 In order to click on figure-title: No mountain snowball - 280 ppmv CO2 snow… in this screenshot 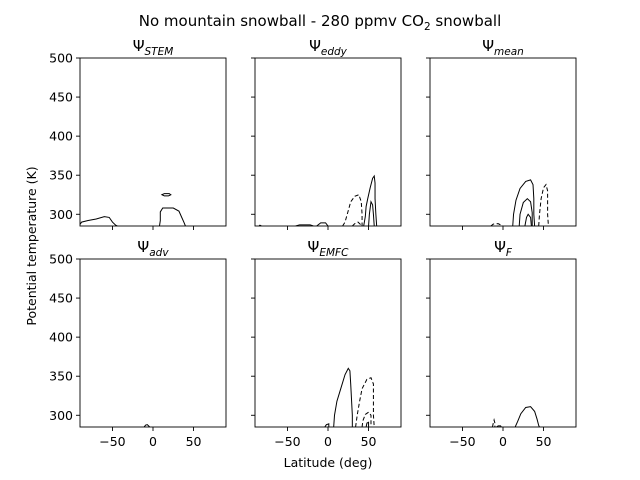, I will do `click(320, 22)`.